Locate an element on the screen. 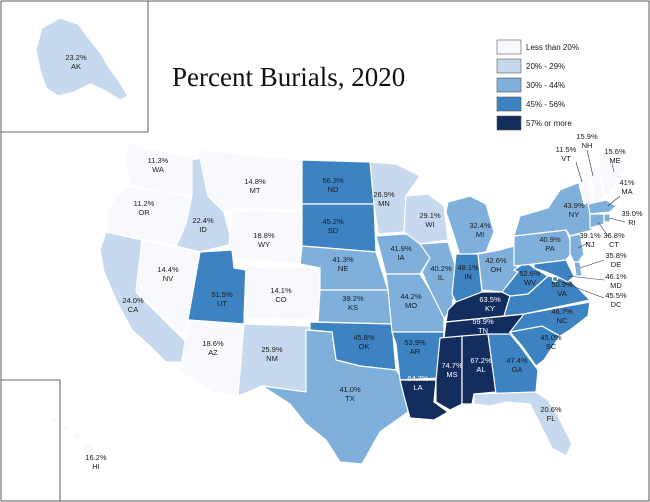 Image resolution: width=650 pixels, height=502 pixels. state-de is located at coordinates (578, 269).